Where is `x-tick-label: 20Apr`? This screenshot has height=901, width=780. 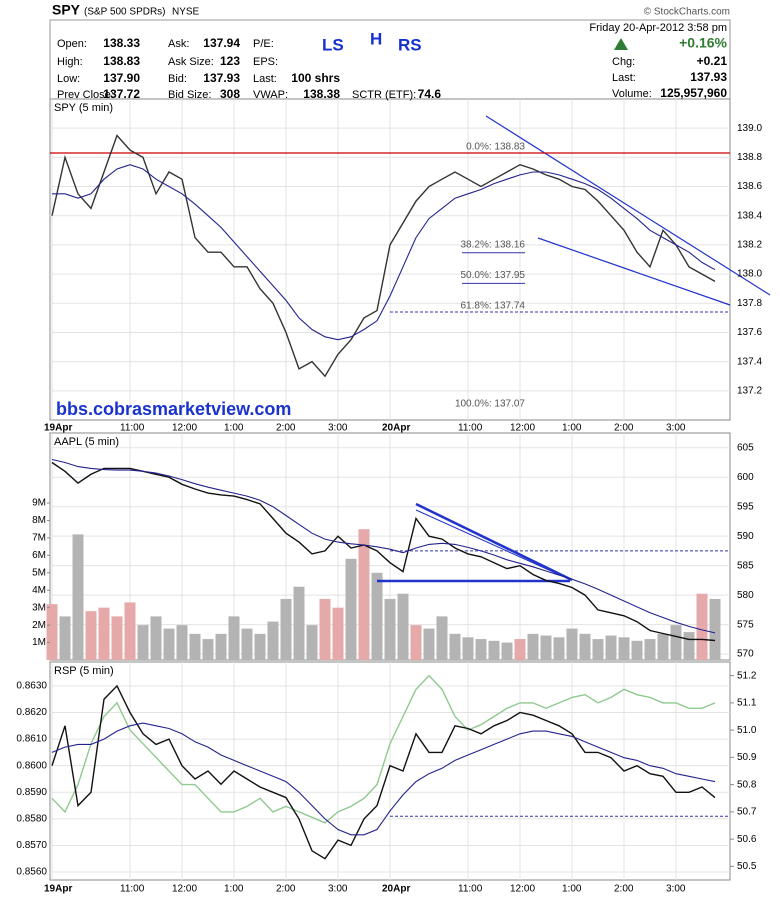
x-tick-label: 20Apr is located at coordinates (396, 428).